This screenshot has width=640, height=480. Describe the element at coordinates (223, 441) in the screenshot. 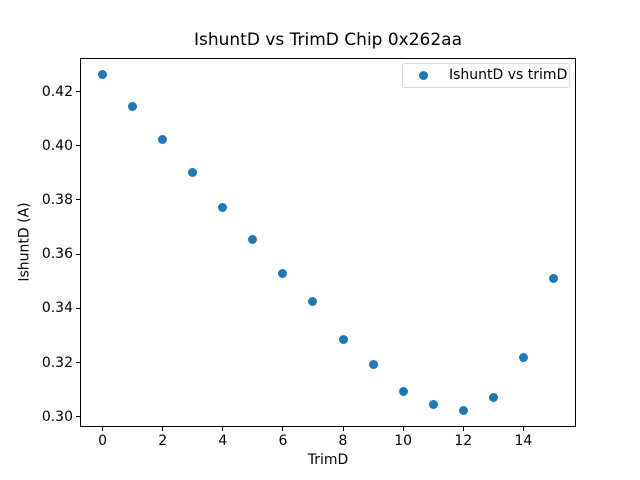

I see `x-tick-label: 4` at that location.